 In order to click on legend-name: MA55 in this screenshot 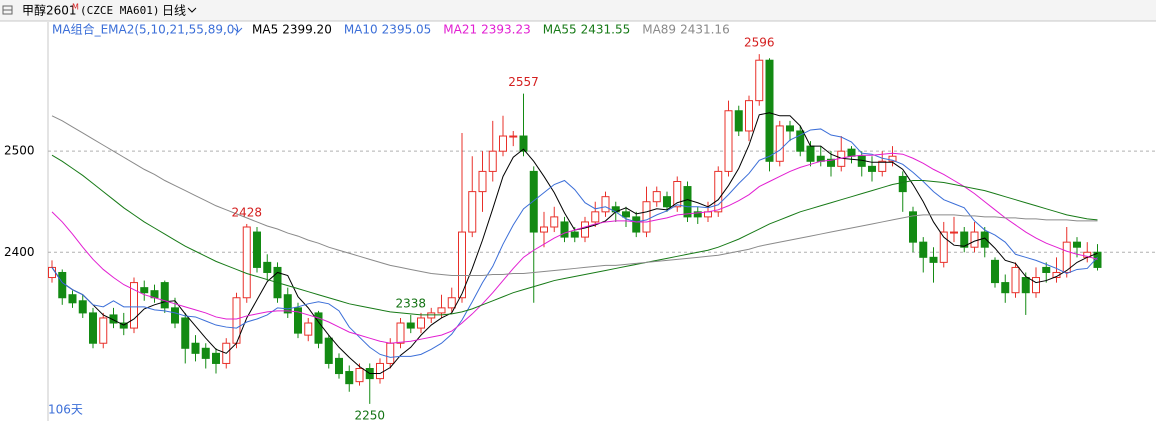, I will do `click(560, 30)`.